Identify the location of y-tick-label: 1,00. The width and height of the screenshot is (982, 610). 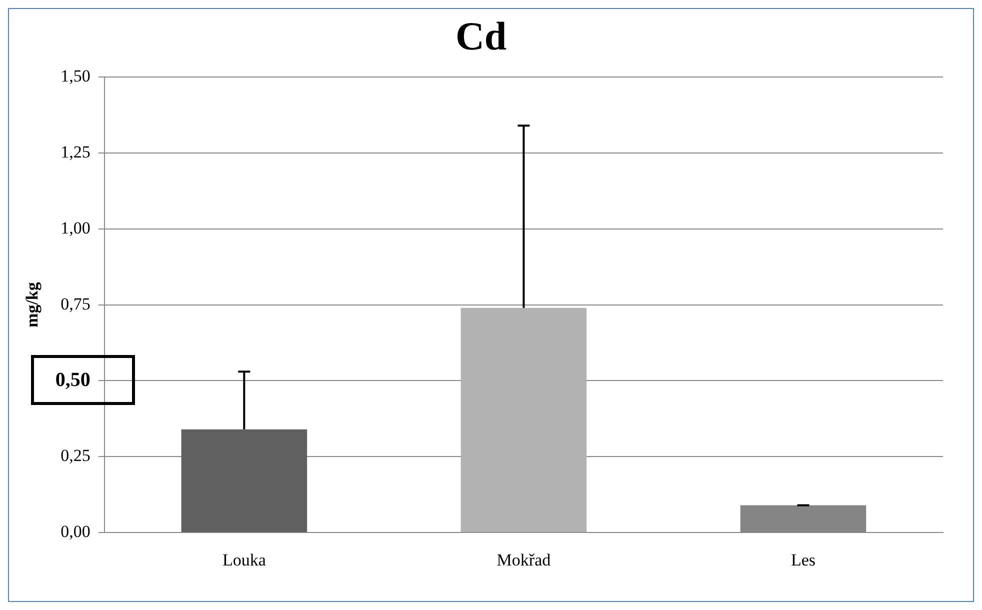
(75, 228).